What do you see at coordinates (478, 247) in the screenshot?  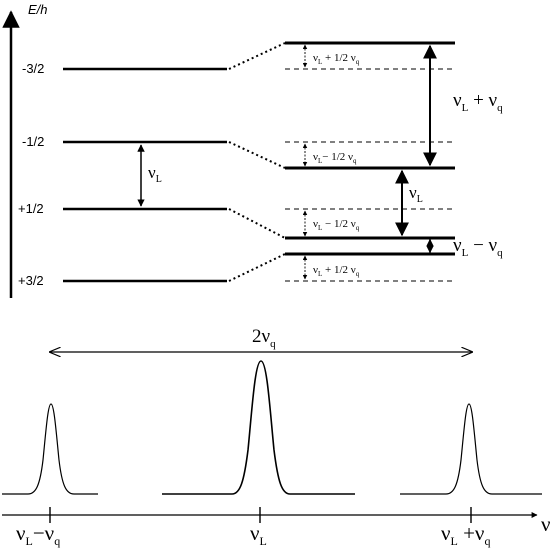 I see `transition-label-lower: νL − νq` at bounding box center [478, 247].